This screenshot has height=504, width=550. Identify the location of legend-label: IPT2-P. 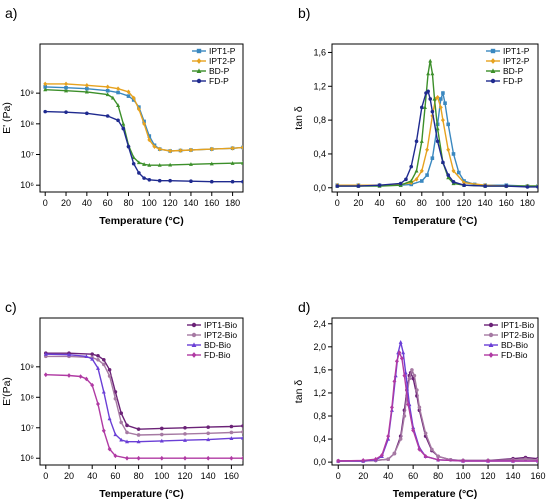
(516, 61).